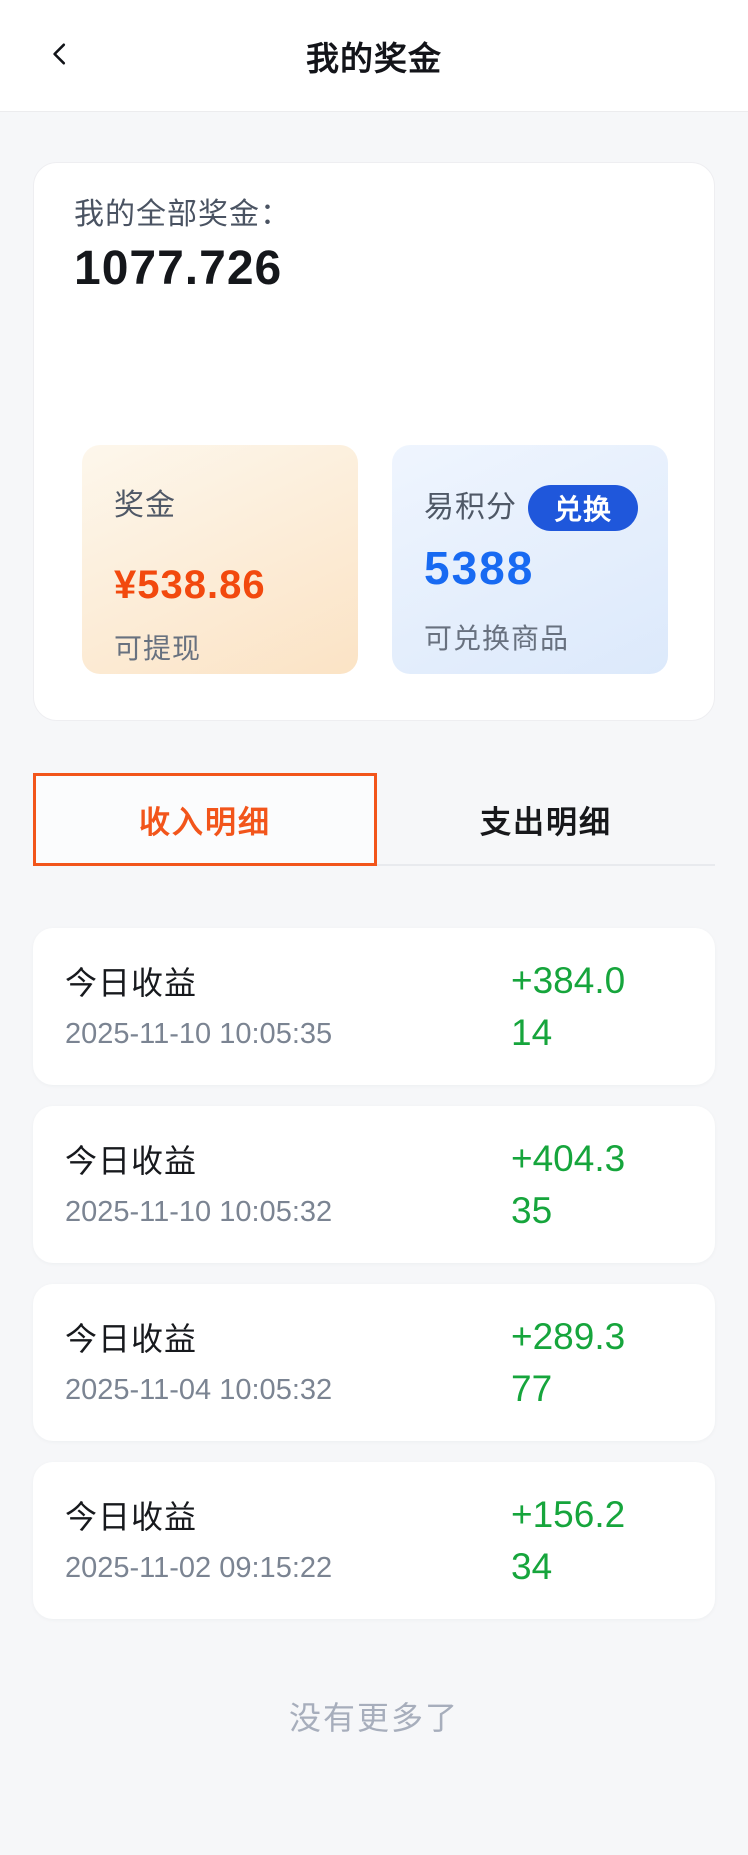 The width and height of the screenshot is (748, 1855). I want to click on record-amount: +289.377, so click(568, 1362).